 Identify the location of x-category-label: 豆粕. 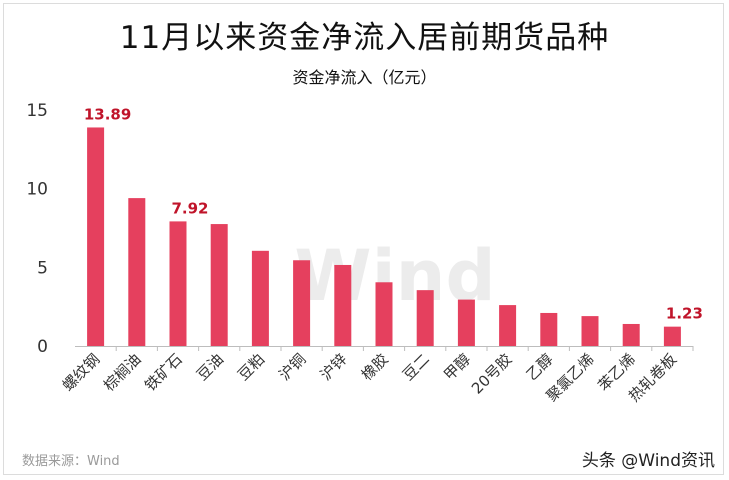
(251, 367).